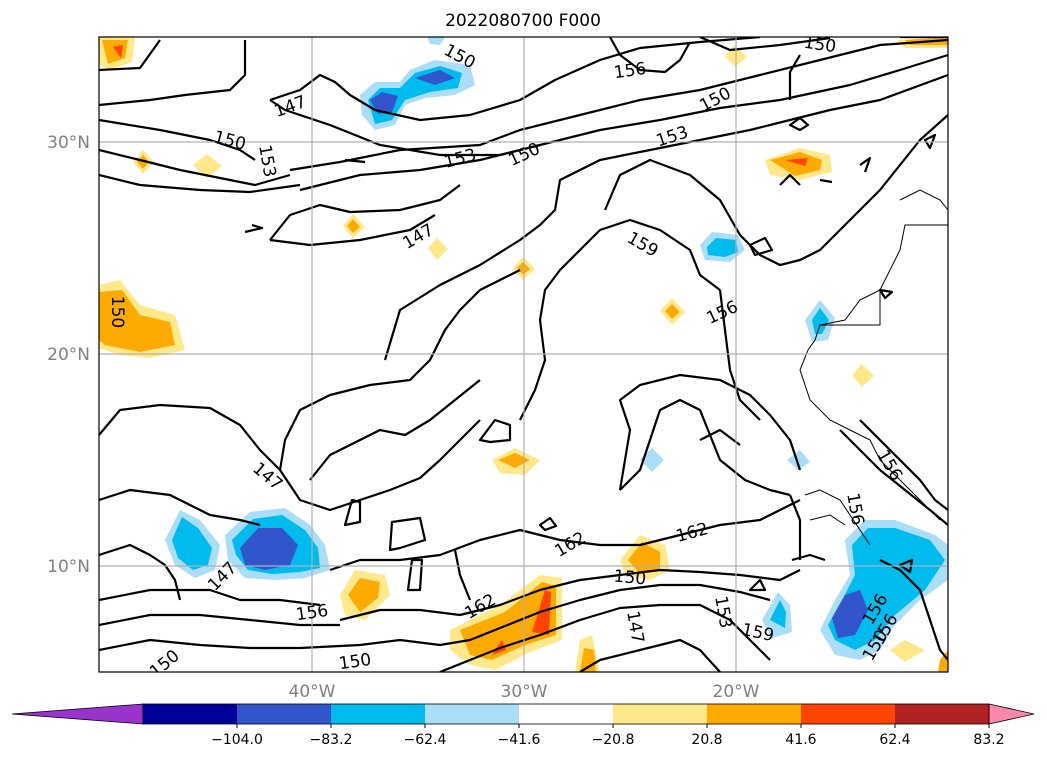  What do you see at coordinates (237, 740) in the screenshot?
I see `colorbar-tick-label: −104.0` at bounding box center [237, 740].